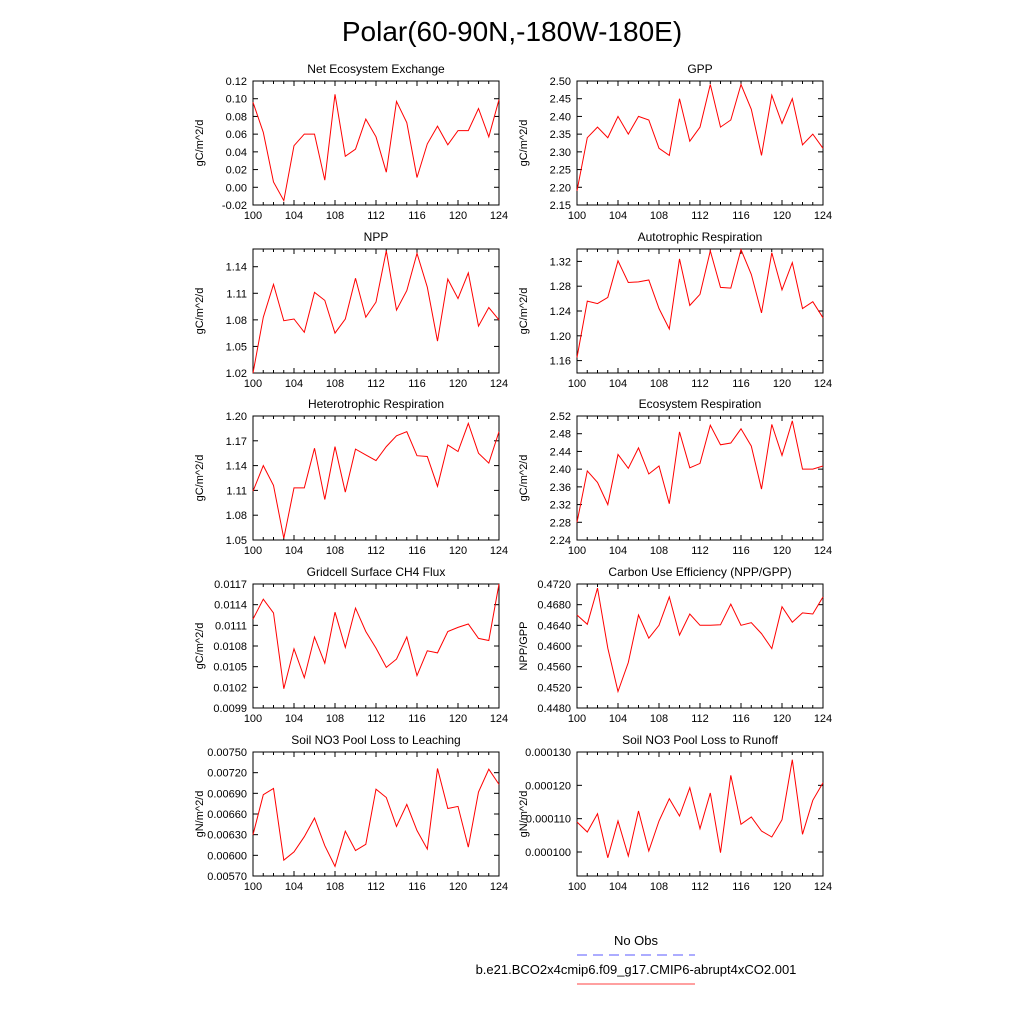 Image resolution: width=1024 pixels, height=1024 pixels. What do you see at coordinates (376, 69) in the screenshot?
I see `panel-title: Net Ecosystem Exchange` at bounding box center [376, 69].